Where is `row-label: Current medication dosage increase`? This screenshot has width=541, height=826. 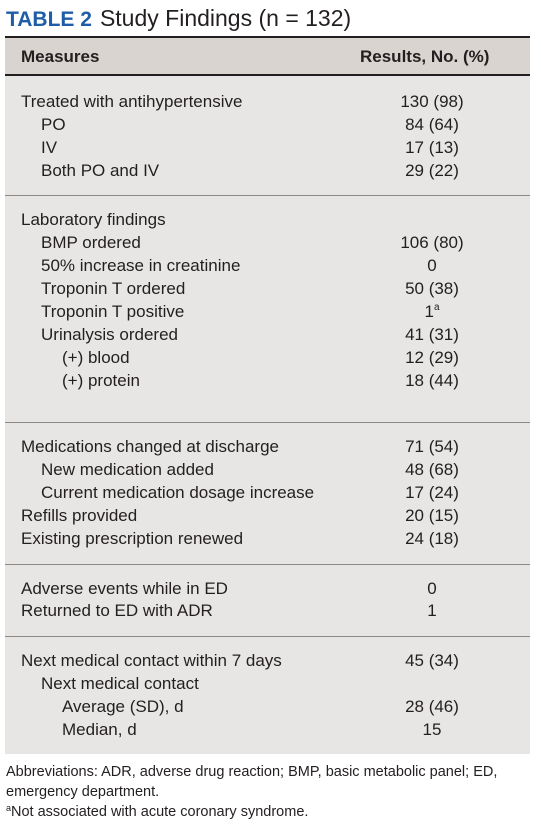
row-label: Current medication dosage increase is located at coordinates (178, 492).